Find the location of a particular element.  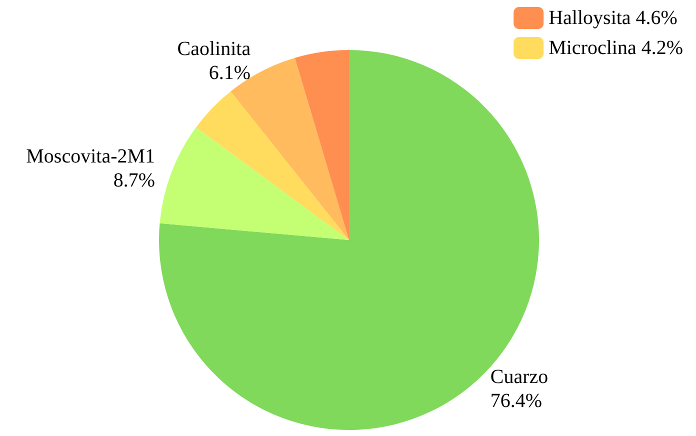

legend-label: Halloysita 4.6% is located at coordinates (613, 18).